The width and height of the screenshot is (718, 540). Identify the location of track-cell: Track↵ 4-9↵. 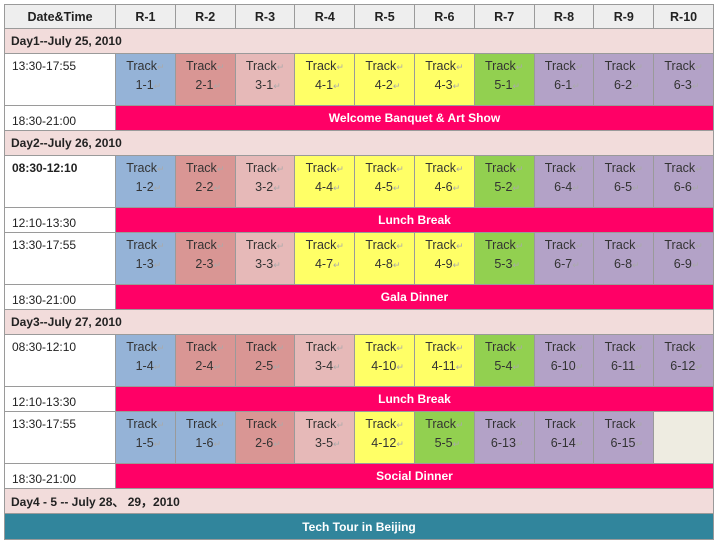
(444, 258).